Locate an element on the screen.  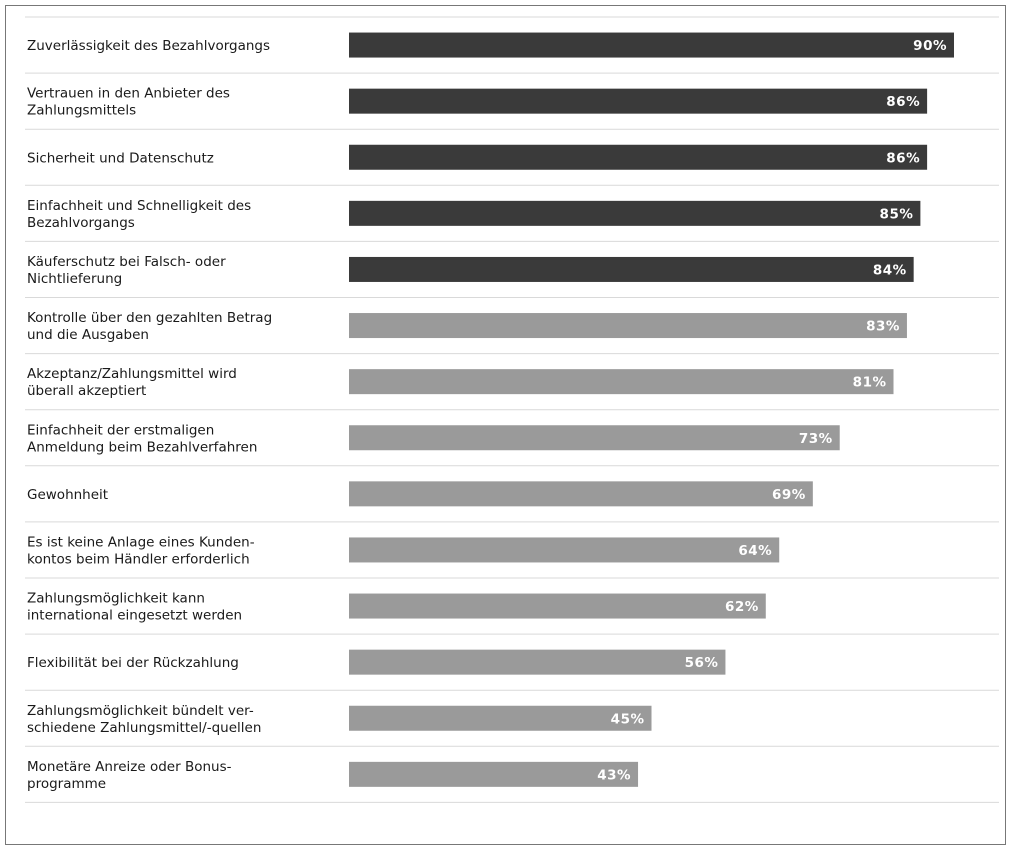
value-label: 85% is located at coordinates (897, 214).